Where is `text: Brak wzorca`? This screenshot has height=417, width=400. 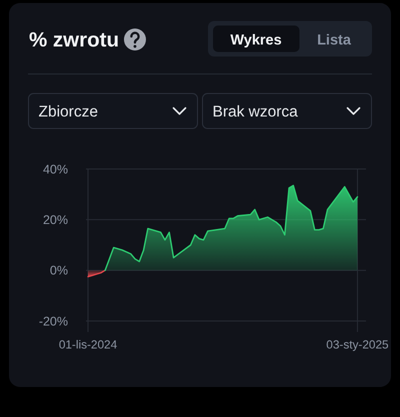 text: Brak wzorca is located at coordinates (255, 112).